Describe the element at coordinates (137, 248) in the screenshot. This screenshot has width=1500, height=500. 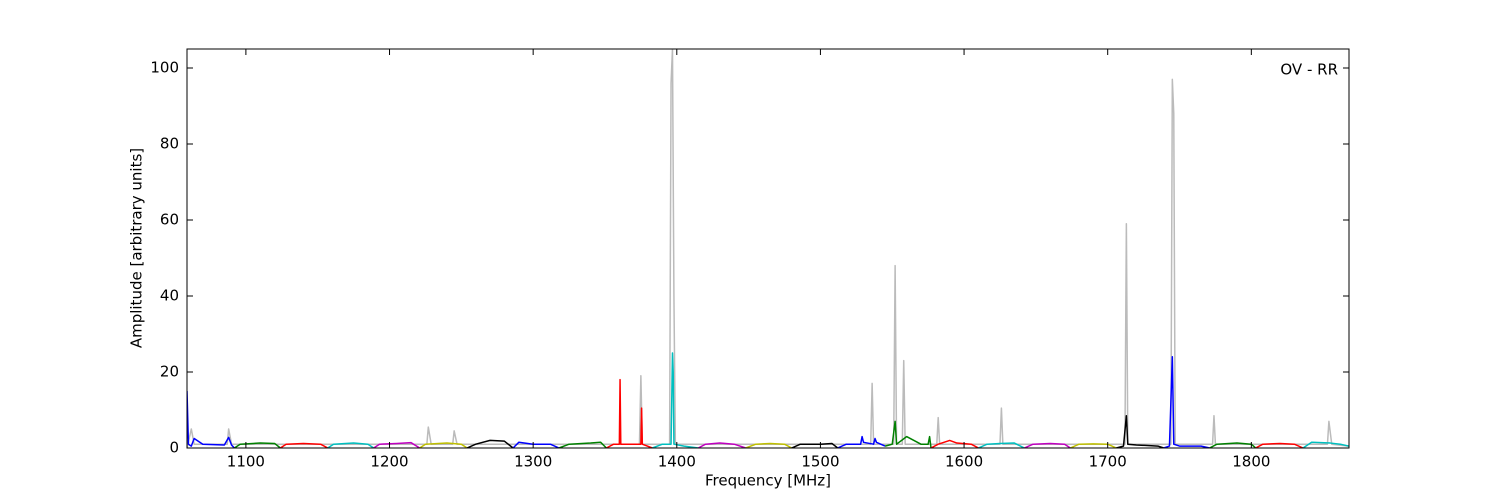
I see `y-axis-label: Amplitude [arbitrary units]` at that location.